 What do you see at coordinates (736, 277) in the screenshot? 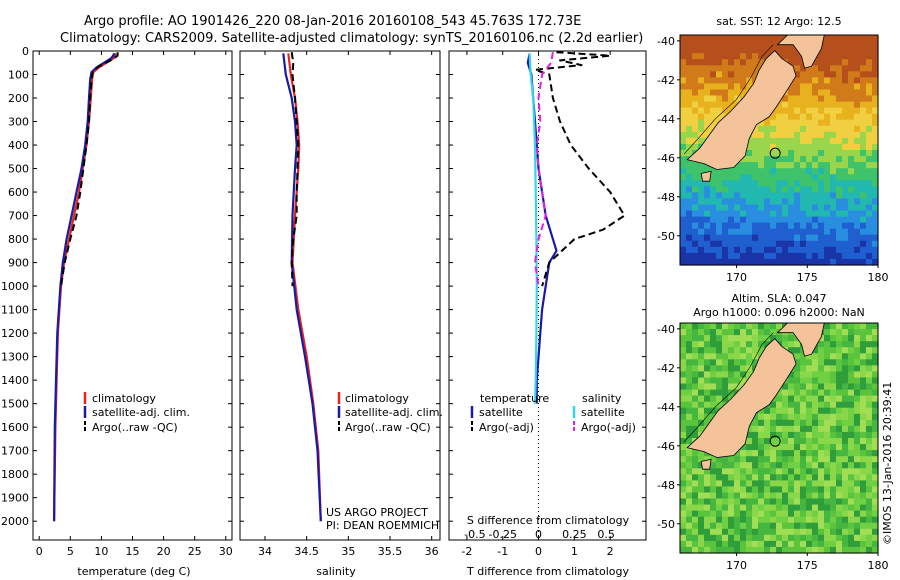
I see `map-x-tick-label: 170` at bounding box center [736, 277].